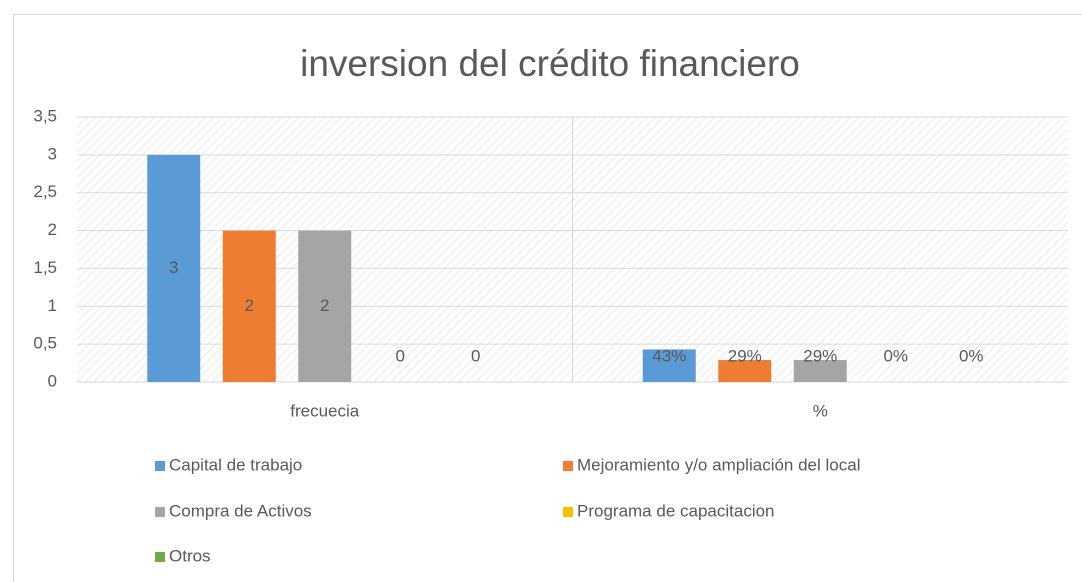 This screenshot has height=582, width=1082. What do you see at coordinates (45, 115) in the screenshot?
I see `y-tick-label: 3,5` at bounding box center [45, 115].